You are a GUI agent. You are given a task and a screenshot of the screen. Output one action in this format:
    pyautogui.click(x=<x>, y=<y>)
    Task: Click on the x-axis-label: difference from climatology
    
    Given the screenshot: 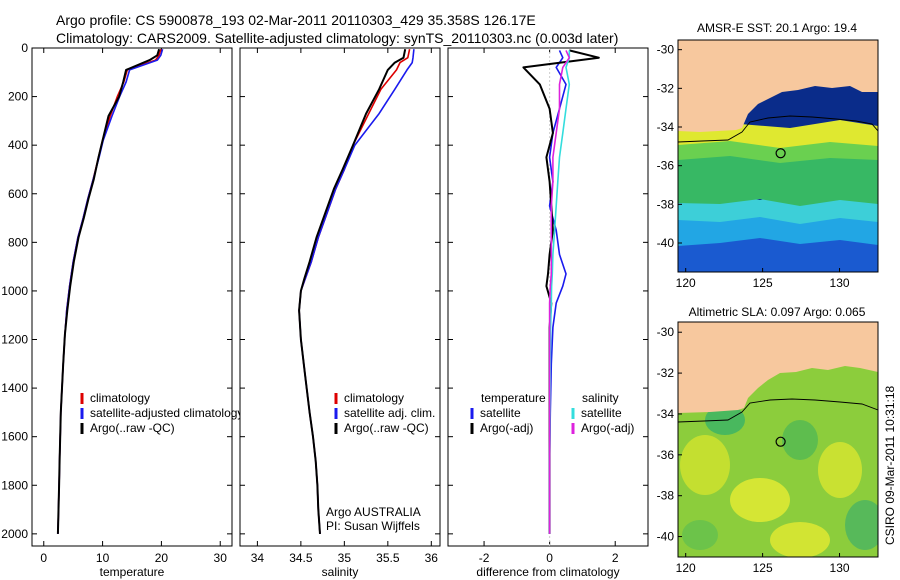 What is the action you would take?
    pyautogui.click(x=547, y=572)
    